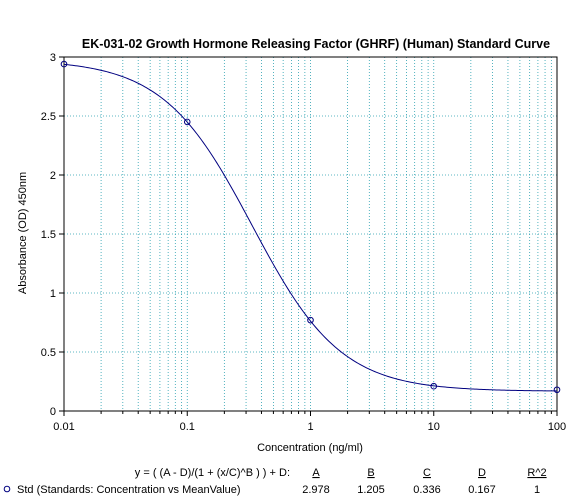 The height and width of the screenshot is (501, 585). I want to click on fit-parameter-values: 2.978 1.205 0.336 0.167 1, so click(421, 490).